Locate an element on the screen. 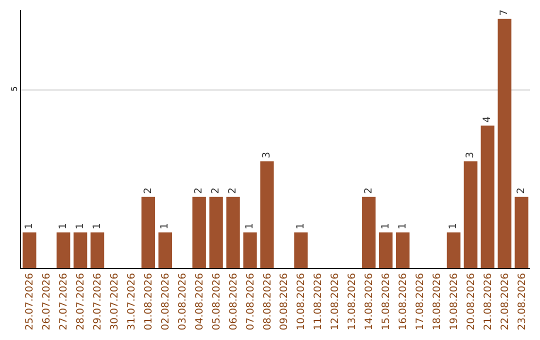 This screenshot has width=540, height=340. x-tick-label: 03.08.2026 is located at coordinates (182, 301).